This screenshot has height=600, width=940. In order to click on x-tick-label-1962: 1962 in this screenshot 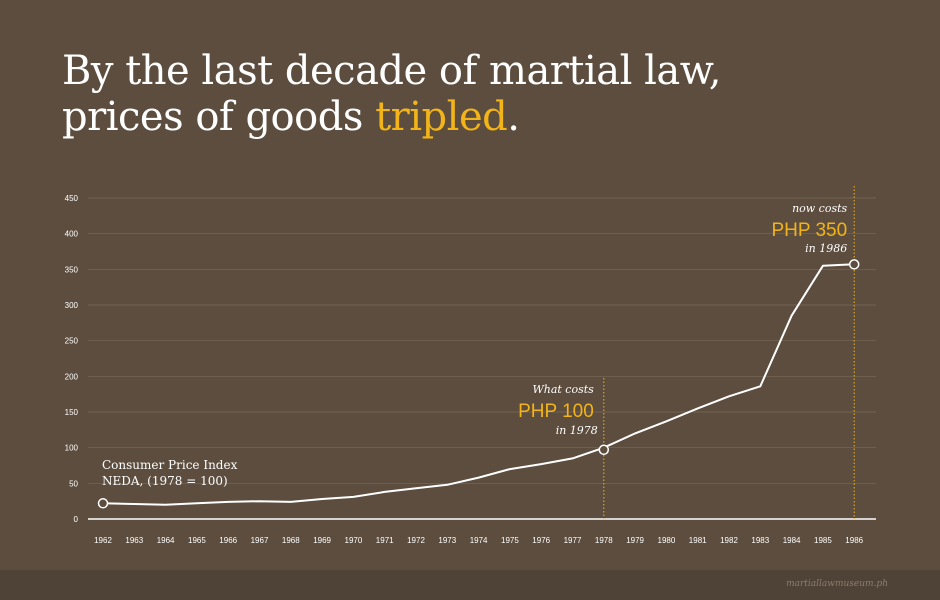, I will do `click(103, 540)`.